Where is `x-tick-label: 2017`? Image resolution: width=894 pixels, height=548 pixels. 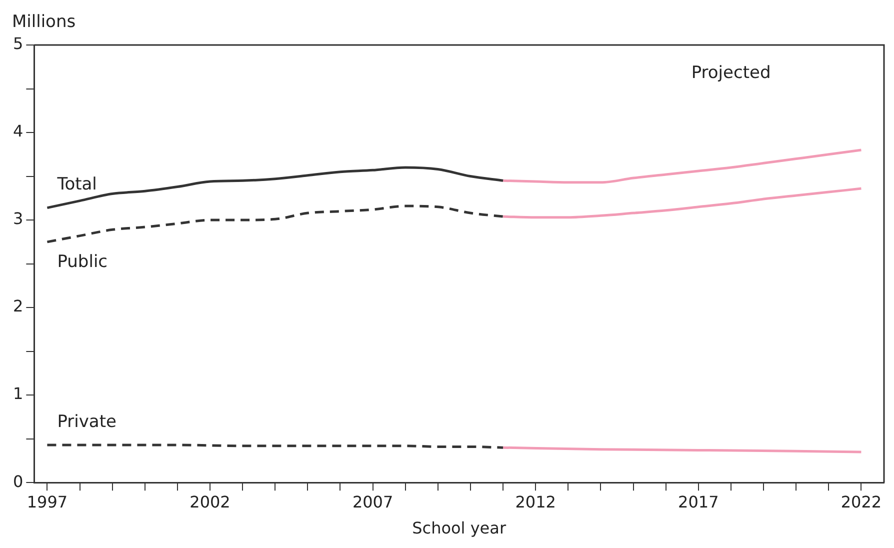
x-tick-label: 2017 is located at coordinates (698, 502).